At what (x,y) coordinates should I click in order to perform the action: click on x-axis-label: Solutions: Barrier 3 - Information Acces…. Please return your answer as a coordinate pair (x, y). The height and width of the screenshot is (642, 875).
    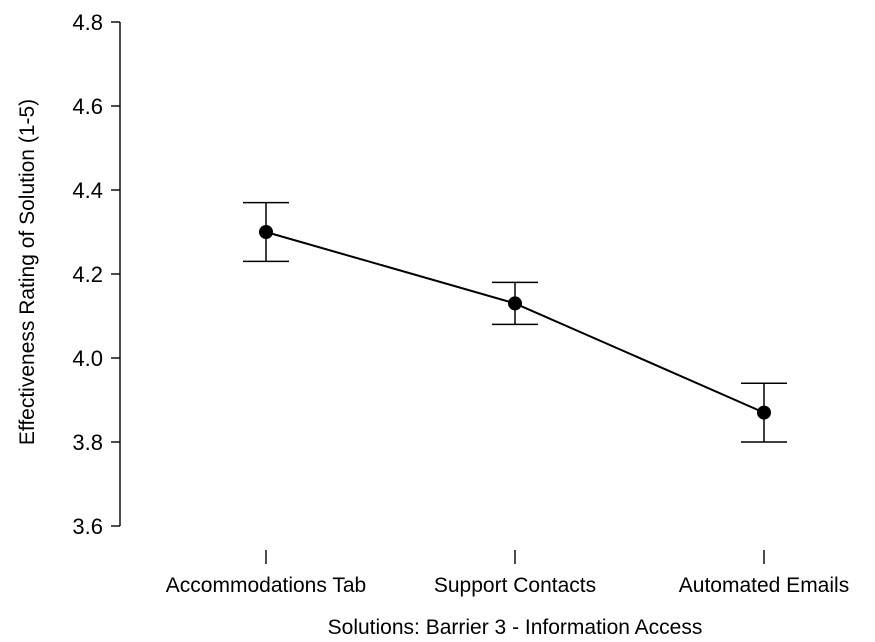
    Looking at the image, I should click on (515, 627).